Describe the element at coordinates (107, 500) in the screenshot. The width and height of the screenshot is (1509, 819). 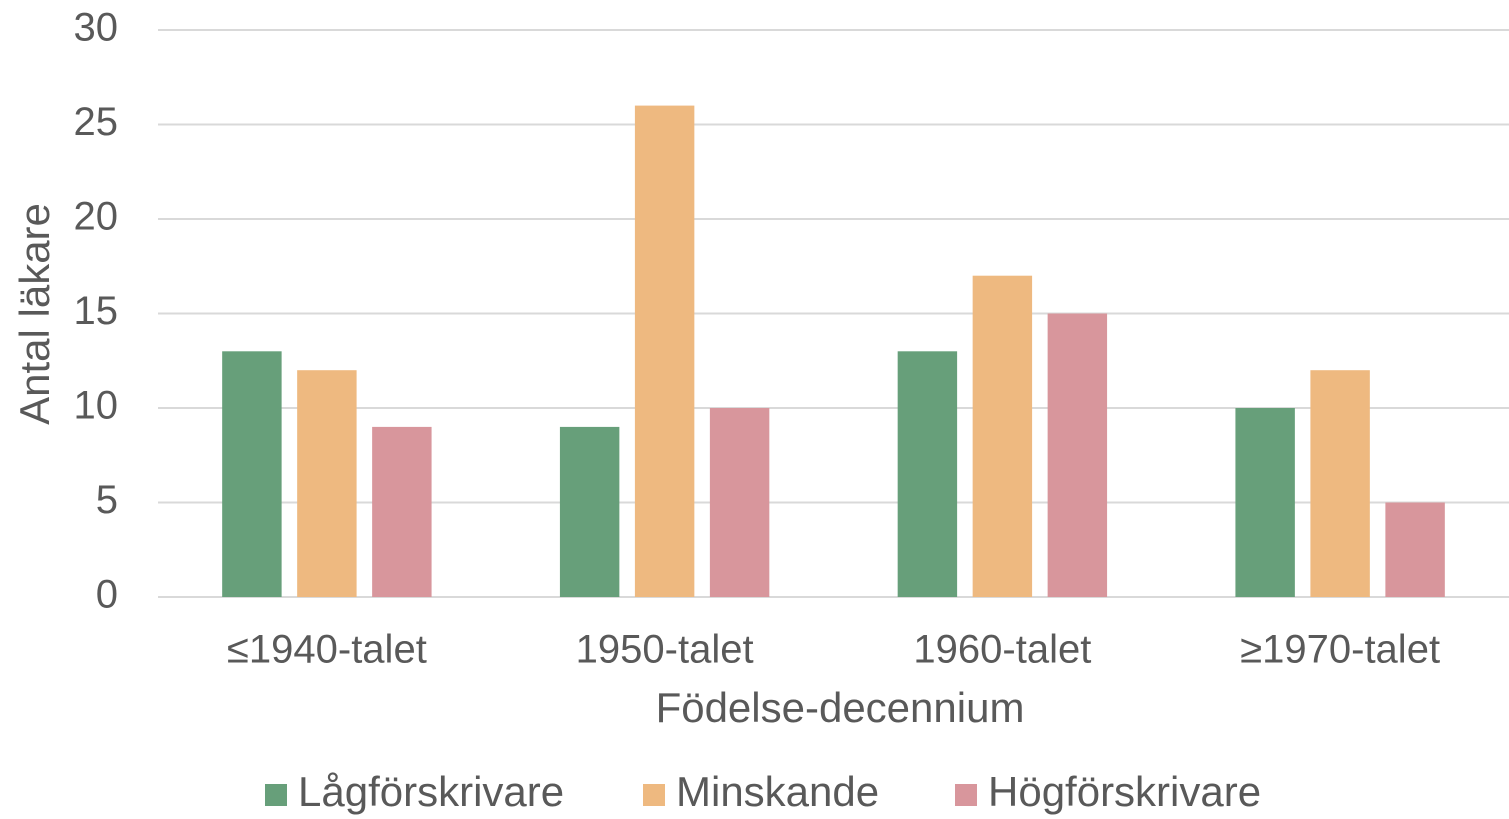
I see `y-tick-label: 5` at that location.